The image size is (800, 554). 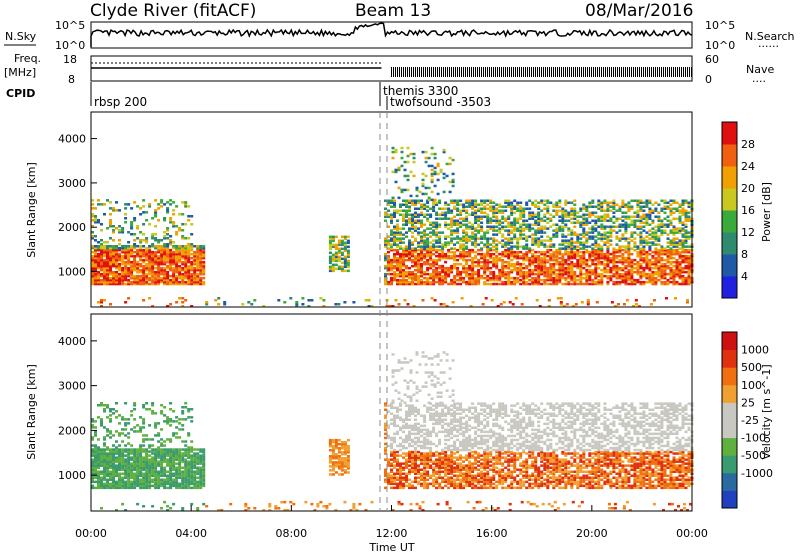 I want to click on colorbar-segment, so click(x=729, y=199).